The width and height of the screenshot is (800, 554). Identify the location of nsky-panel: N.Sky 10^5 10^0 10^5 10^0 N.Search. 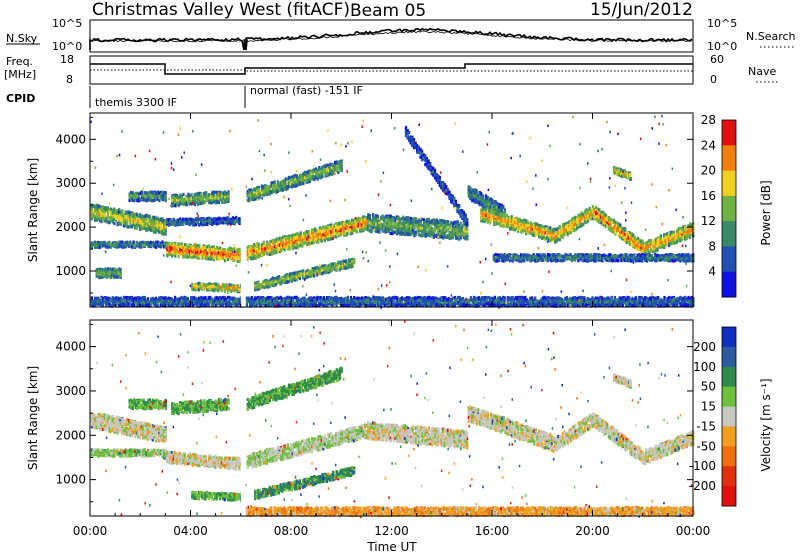
(401, 35).